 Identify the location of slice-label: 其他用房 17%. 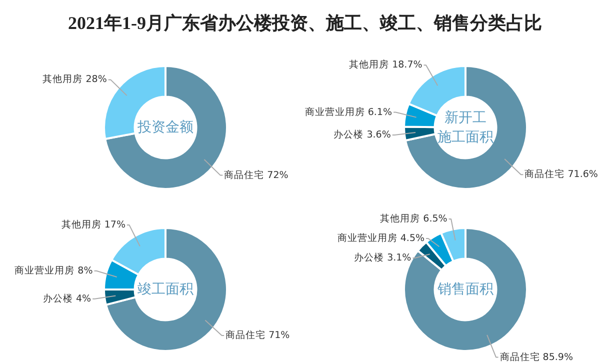
(93, 224).